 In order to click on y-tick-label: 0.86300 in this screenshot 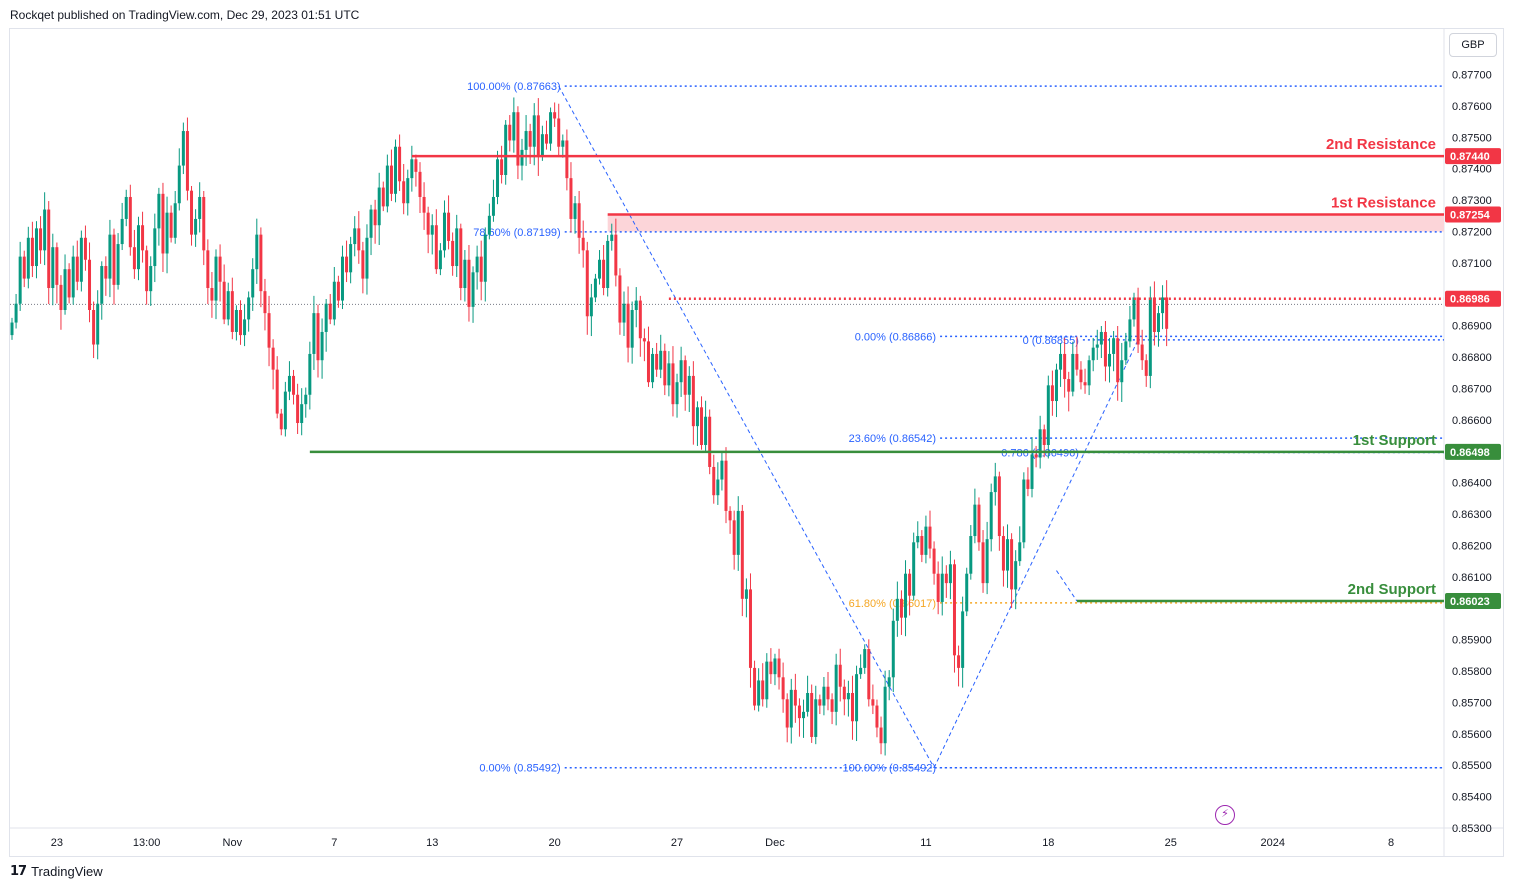, I will do `click(1472, 515)`.